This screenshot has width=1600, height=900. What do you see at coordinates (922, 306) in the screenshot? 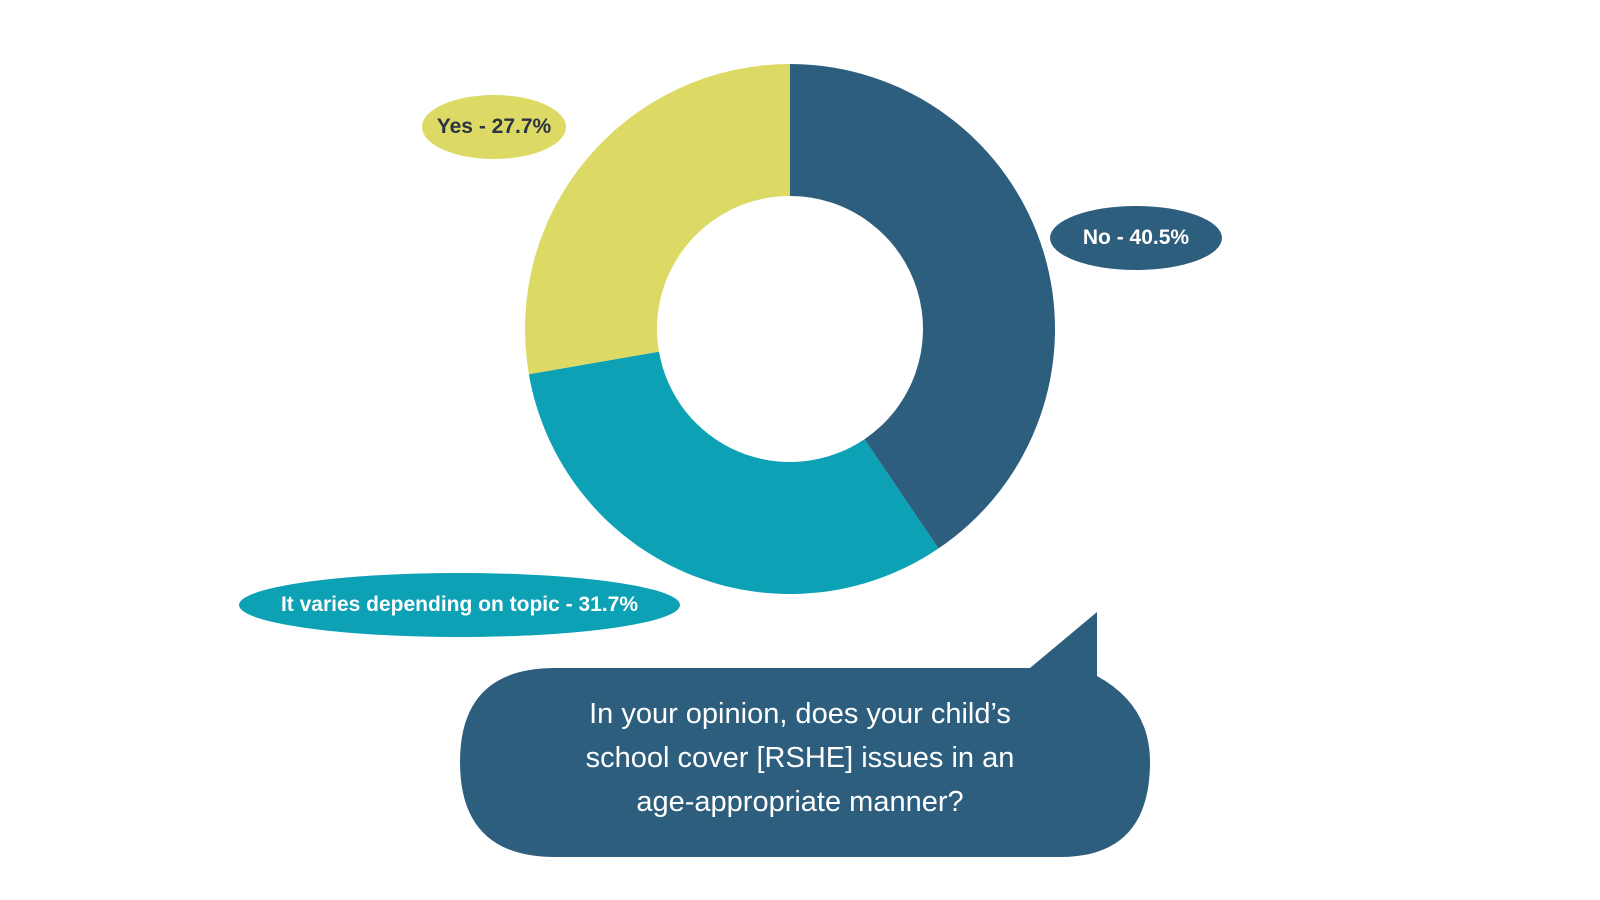
I see `donut-slice-no` at bounding box center [922, 306].